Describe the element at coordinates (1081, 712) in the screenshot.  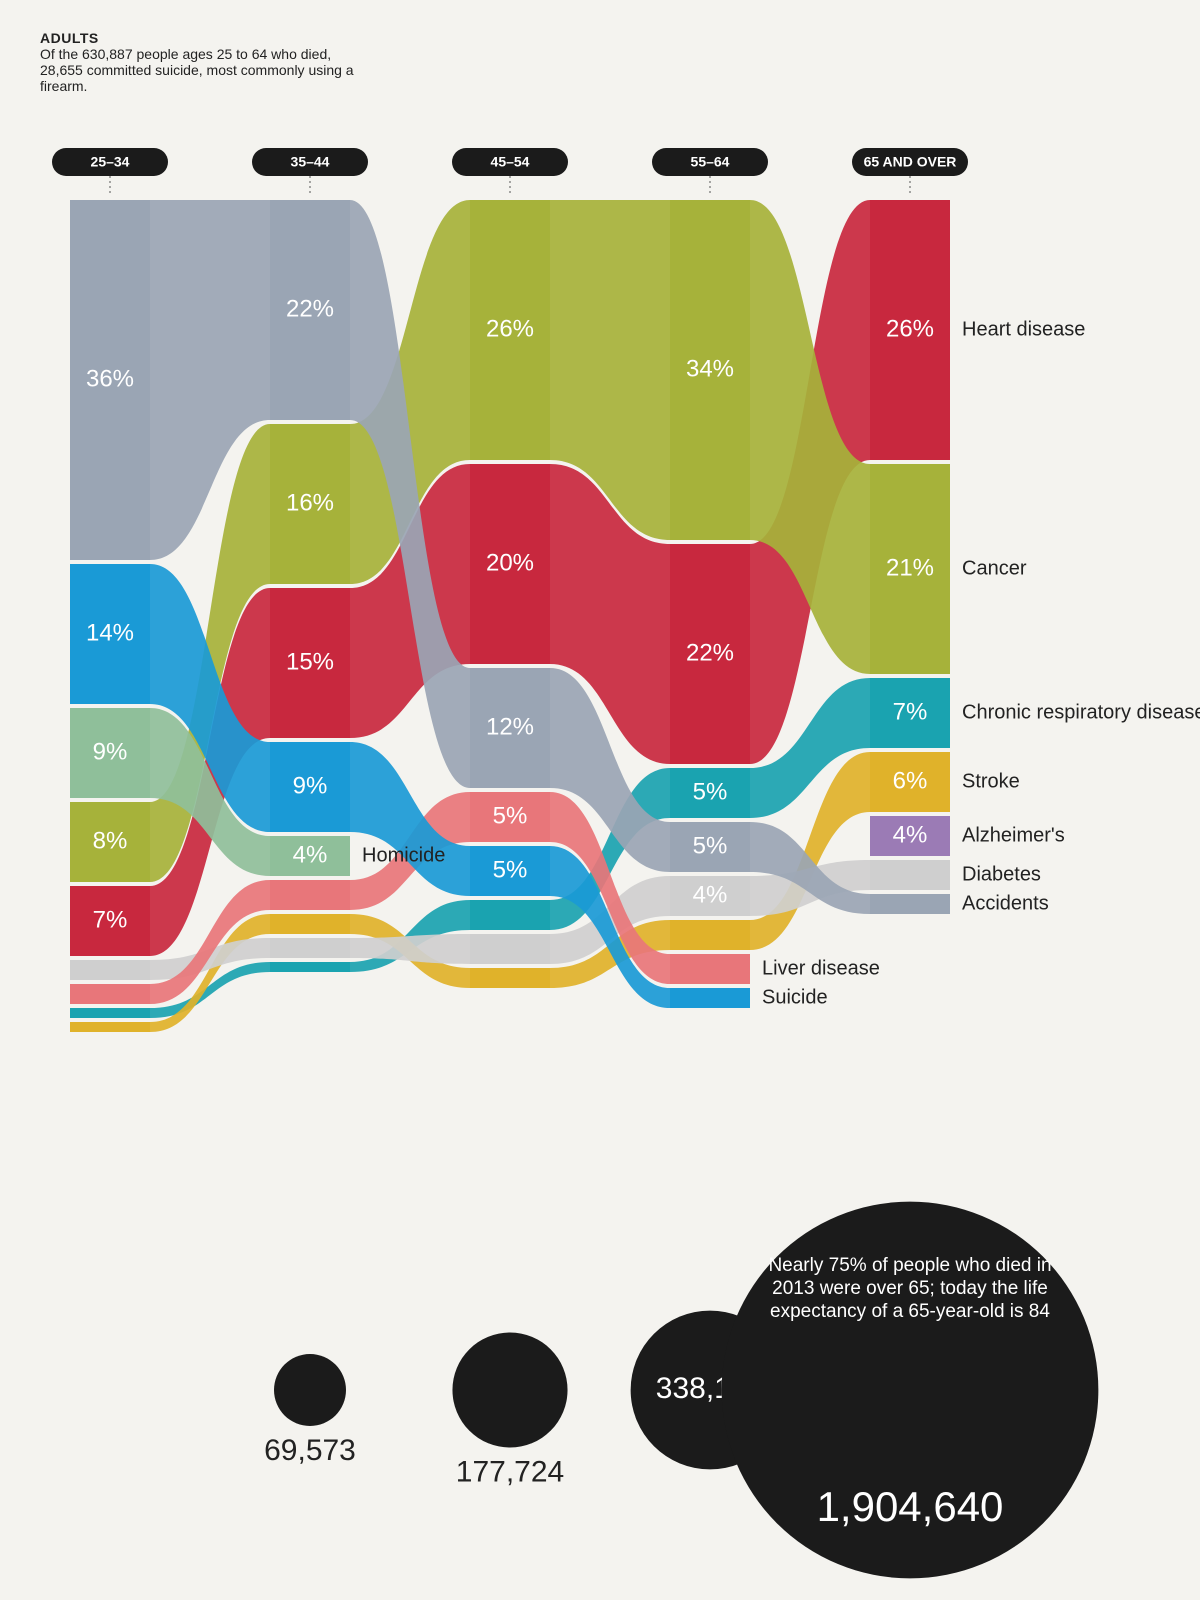
I see `series-label: Chronic respiratory disease` at that location.